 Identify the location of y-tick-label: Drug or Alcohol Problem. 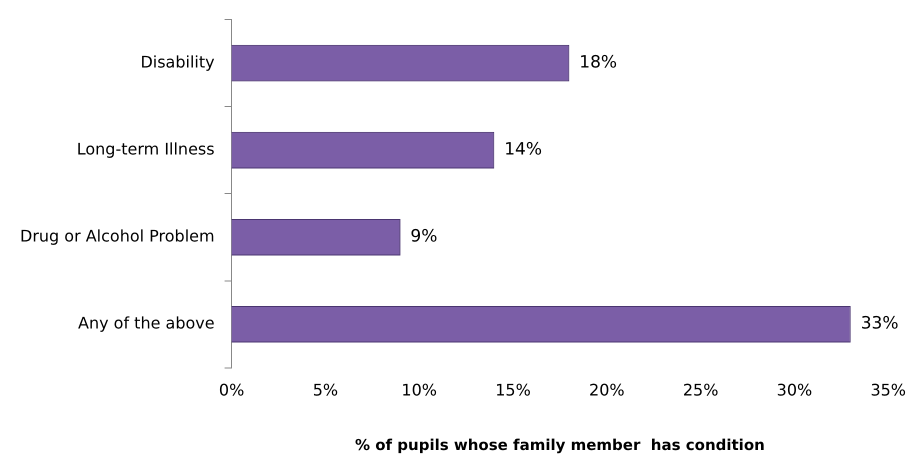
(117, 236).